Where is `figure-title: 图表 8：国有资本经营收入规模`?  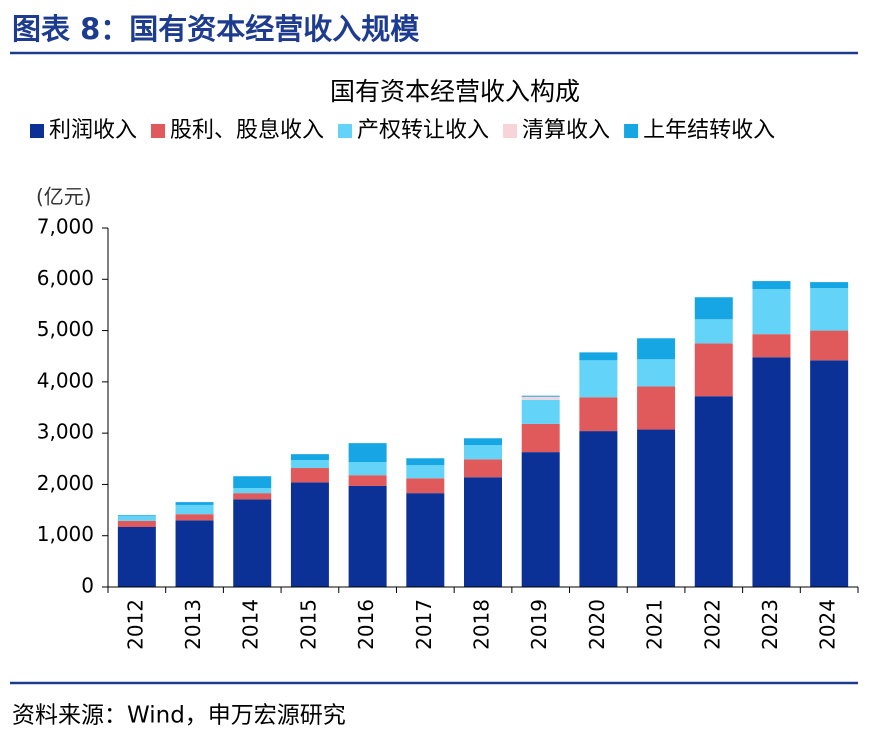
figure-title: 图表 8：国有资本经营收入规模 is located at coordinates (216, 29).